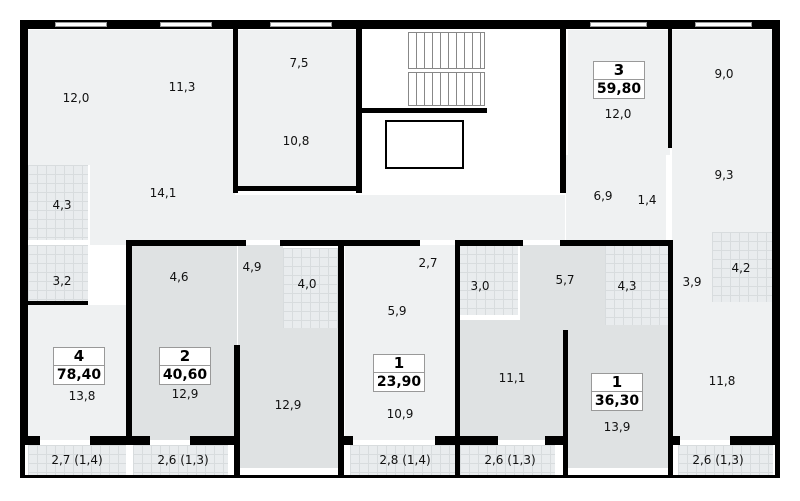 The width and height of the screenshot is (800, 501). Describe the element at coordinates (62, 281) in the screenshot. I see `room-area-label: 3,2` at that location.